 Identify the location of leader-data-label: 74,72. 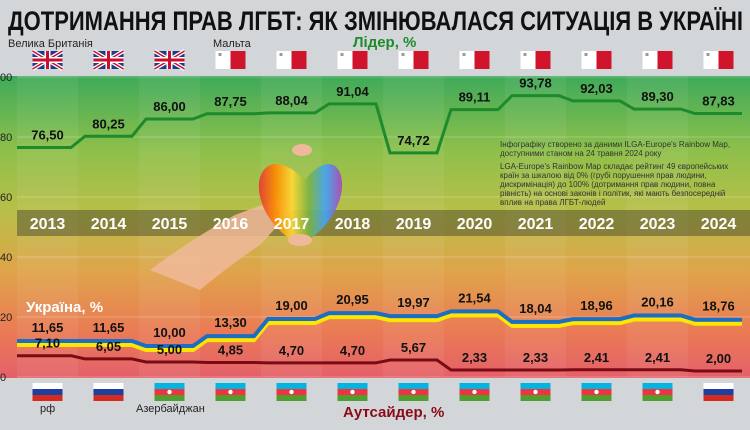
(413, 140).